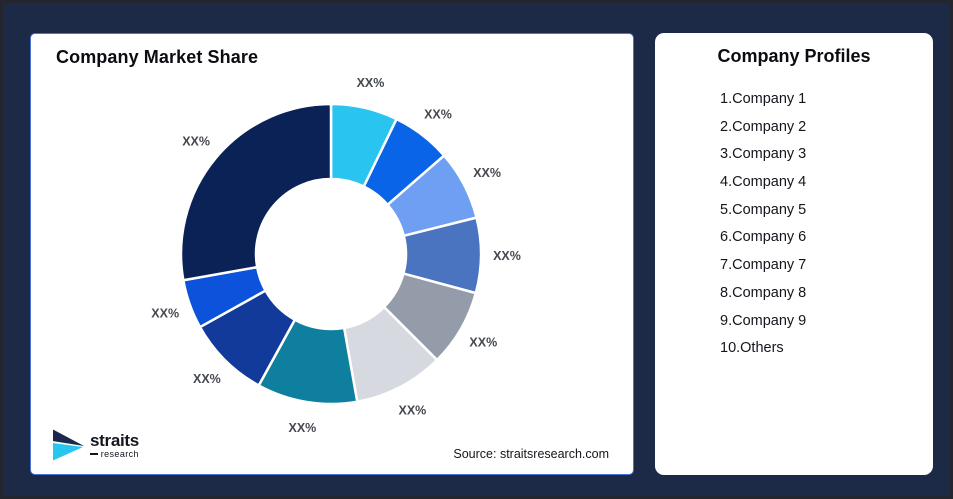 This screenshot has height=499, width=953. Describe the element at coordinates (794, 56) in the screenshot. I see `profiles-title: Company Profiles` at that location.